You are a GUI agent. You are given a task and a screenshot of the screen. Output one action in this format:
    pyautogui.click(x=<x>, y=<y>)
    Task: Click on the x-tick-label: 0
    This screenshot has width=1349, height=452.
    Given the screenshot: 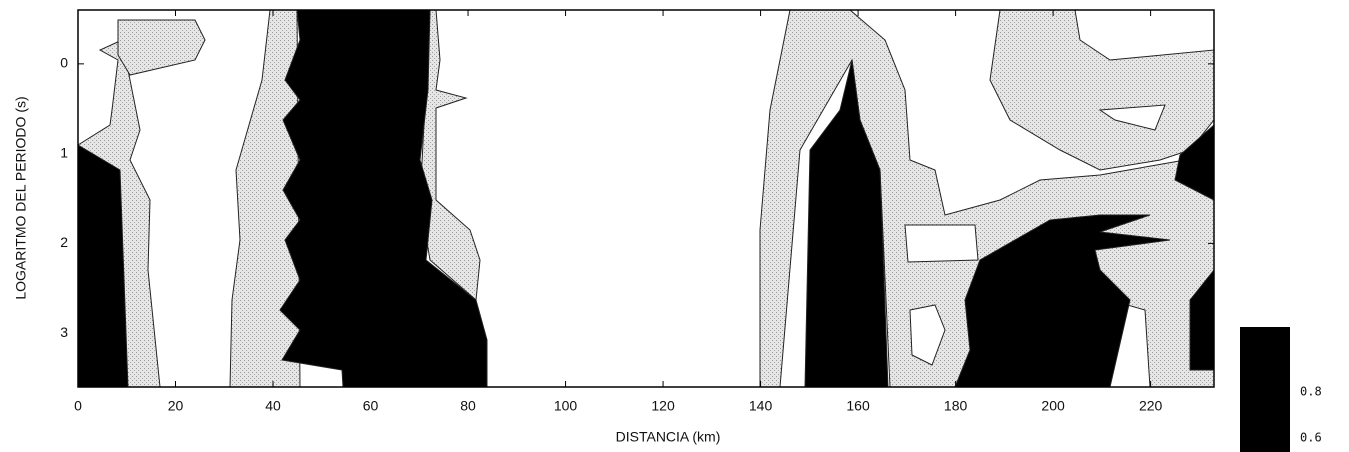 What is the action you would take?
    pyautogui.click(x=78, y=406)
    